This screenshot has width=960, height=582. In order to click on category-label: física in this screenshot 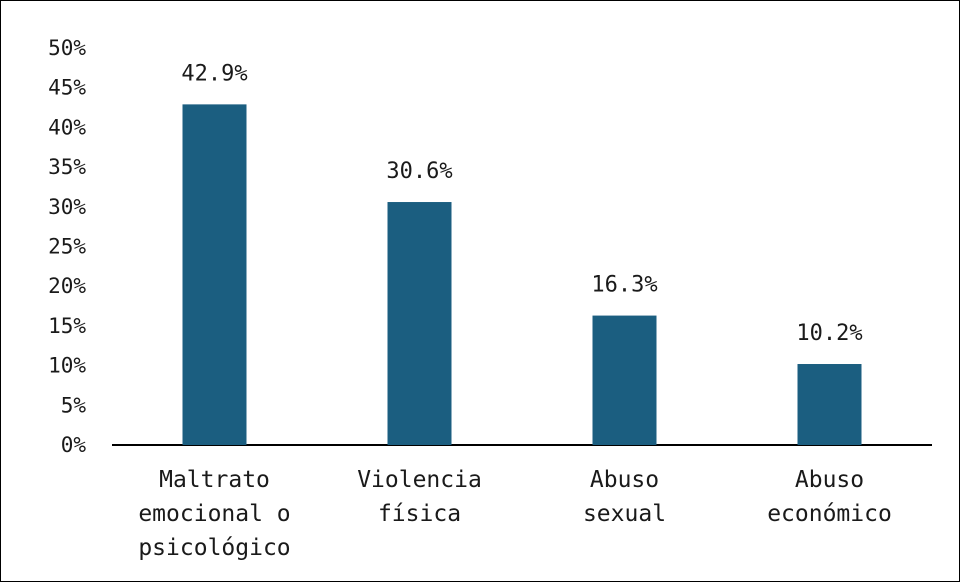, I will do `click(419, 514)`.